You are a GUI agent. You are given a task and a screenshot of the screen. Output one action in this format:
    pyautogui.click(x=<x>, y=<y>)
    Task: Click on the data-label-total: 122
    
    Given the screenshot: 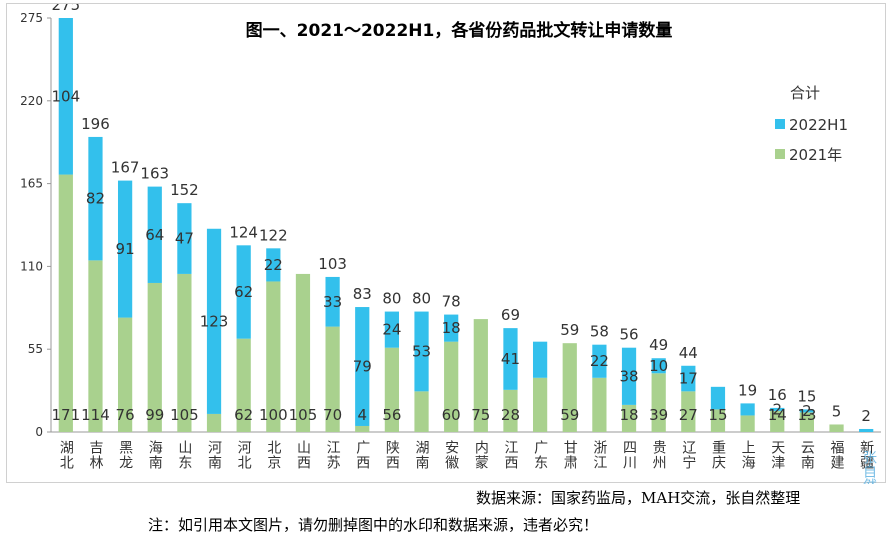 What is the action you would take?
    pyautogui.click(x=273, y=235)
    